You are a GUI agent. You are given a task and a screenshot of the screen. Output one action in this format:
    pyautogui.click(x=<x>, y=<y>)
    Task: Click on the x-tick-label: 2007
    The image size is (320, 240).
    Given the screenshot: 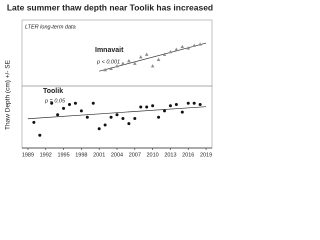 What is the action you would take?
    pyautogui.click(x=135, y=155)
    